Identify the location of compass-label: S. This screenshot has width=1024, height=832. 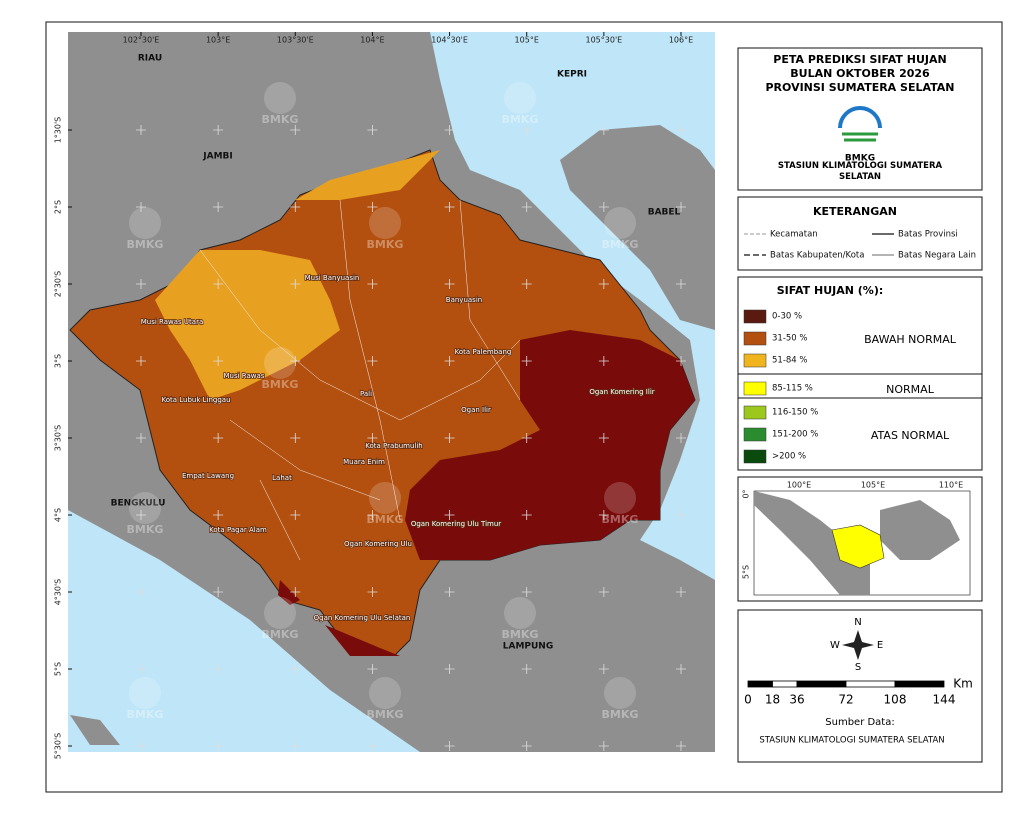
(858, 667).